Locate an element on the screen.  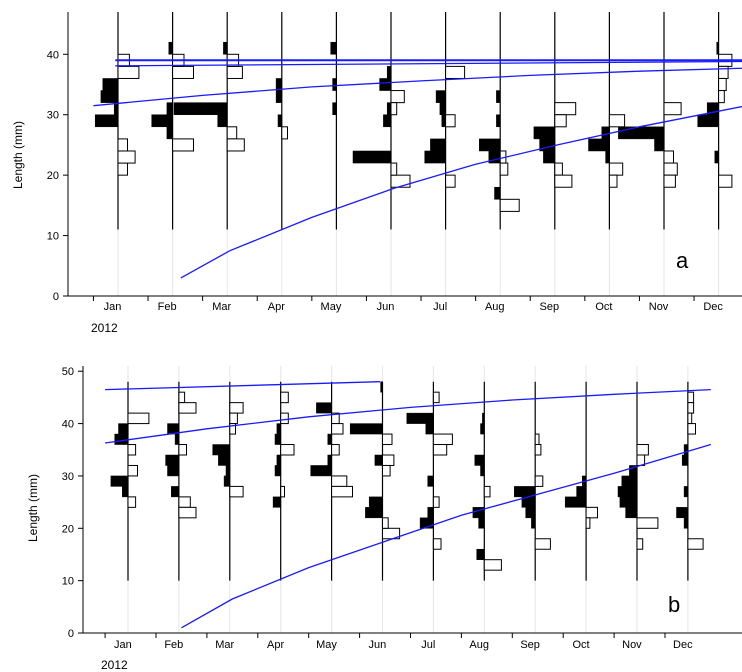
panel-a-label: a is located at coordinates (682, 260).